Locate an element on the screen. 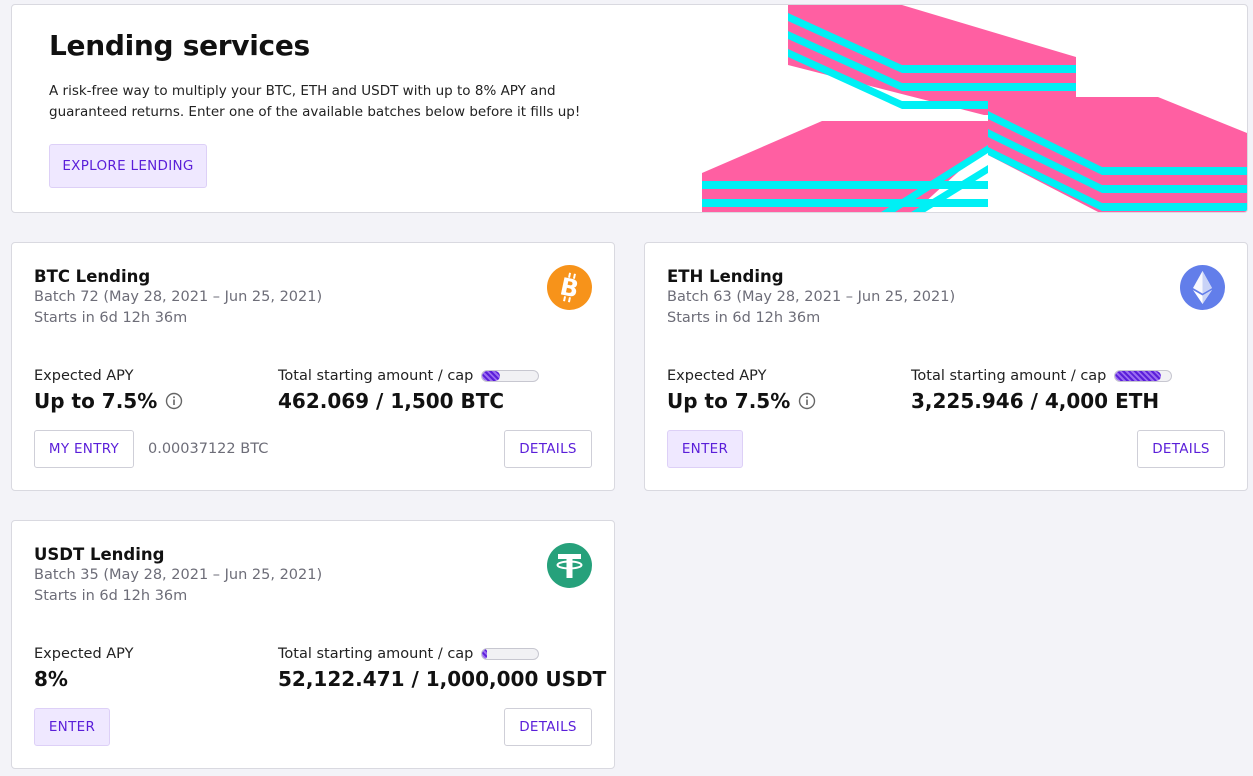 Image resolution: width=1253 pixels, height=776 pixels. apy-value: 8% is located at coordinates (51, 679).